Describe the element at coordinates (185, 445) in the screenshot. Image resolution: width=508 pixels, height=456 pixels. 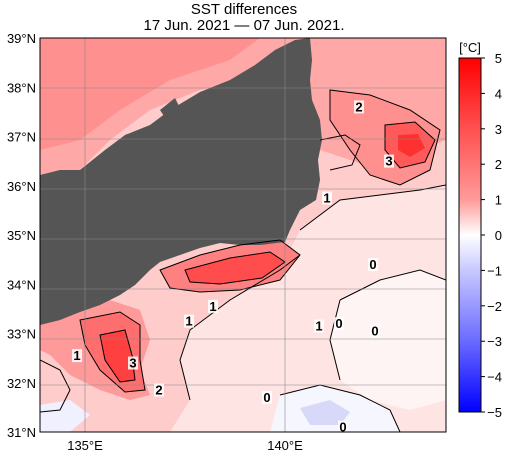
I see `longitude-labels: 135°E 140°E` at that location.